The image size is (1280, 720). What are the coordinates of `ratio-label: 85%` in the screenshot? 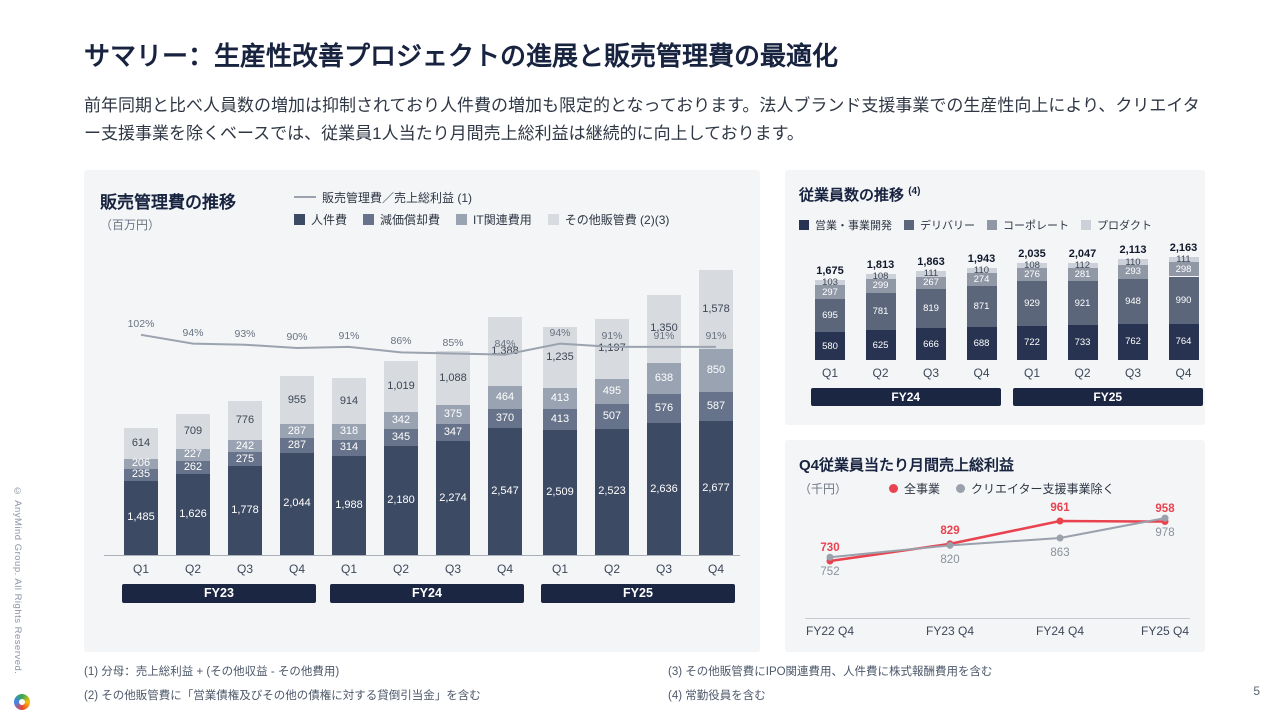 It's located at (453, 342).